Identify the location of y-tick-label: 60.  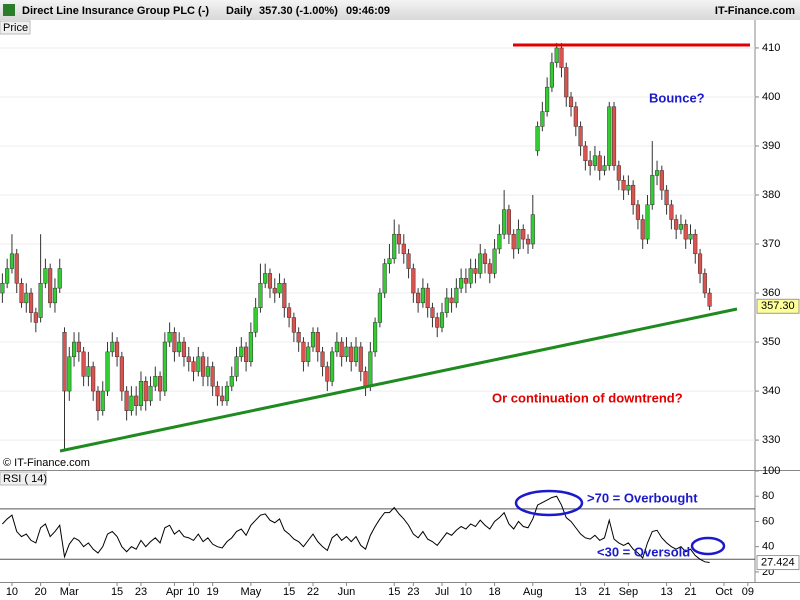
(768, 521).